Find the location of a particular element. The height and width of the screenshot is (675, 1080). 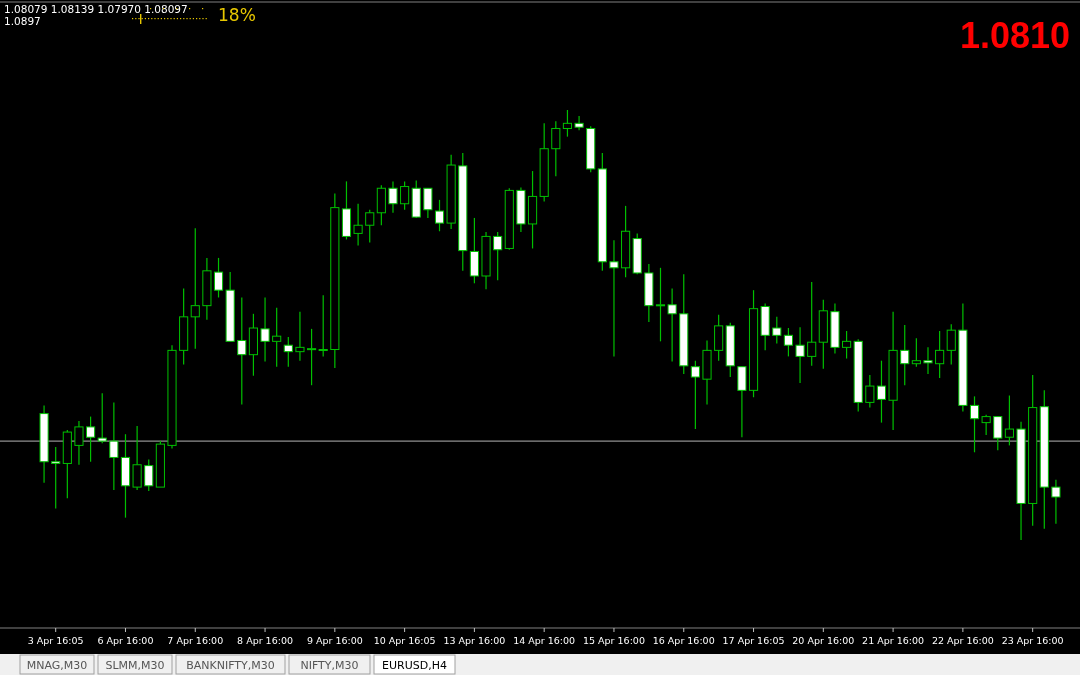

x-tick-label: 13 Apr 16:00 is located at coordinates (474, 640).